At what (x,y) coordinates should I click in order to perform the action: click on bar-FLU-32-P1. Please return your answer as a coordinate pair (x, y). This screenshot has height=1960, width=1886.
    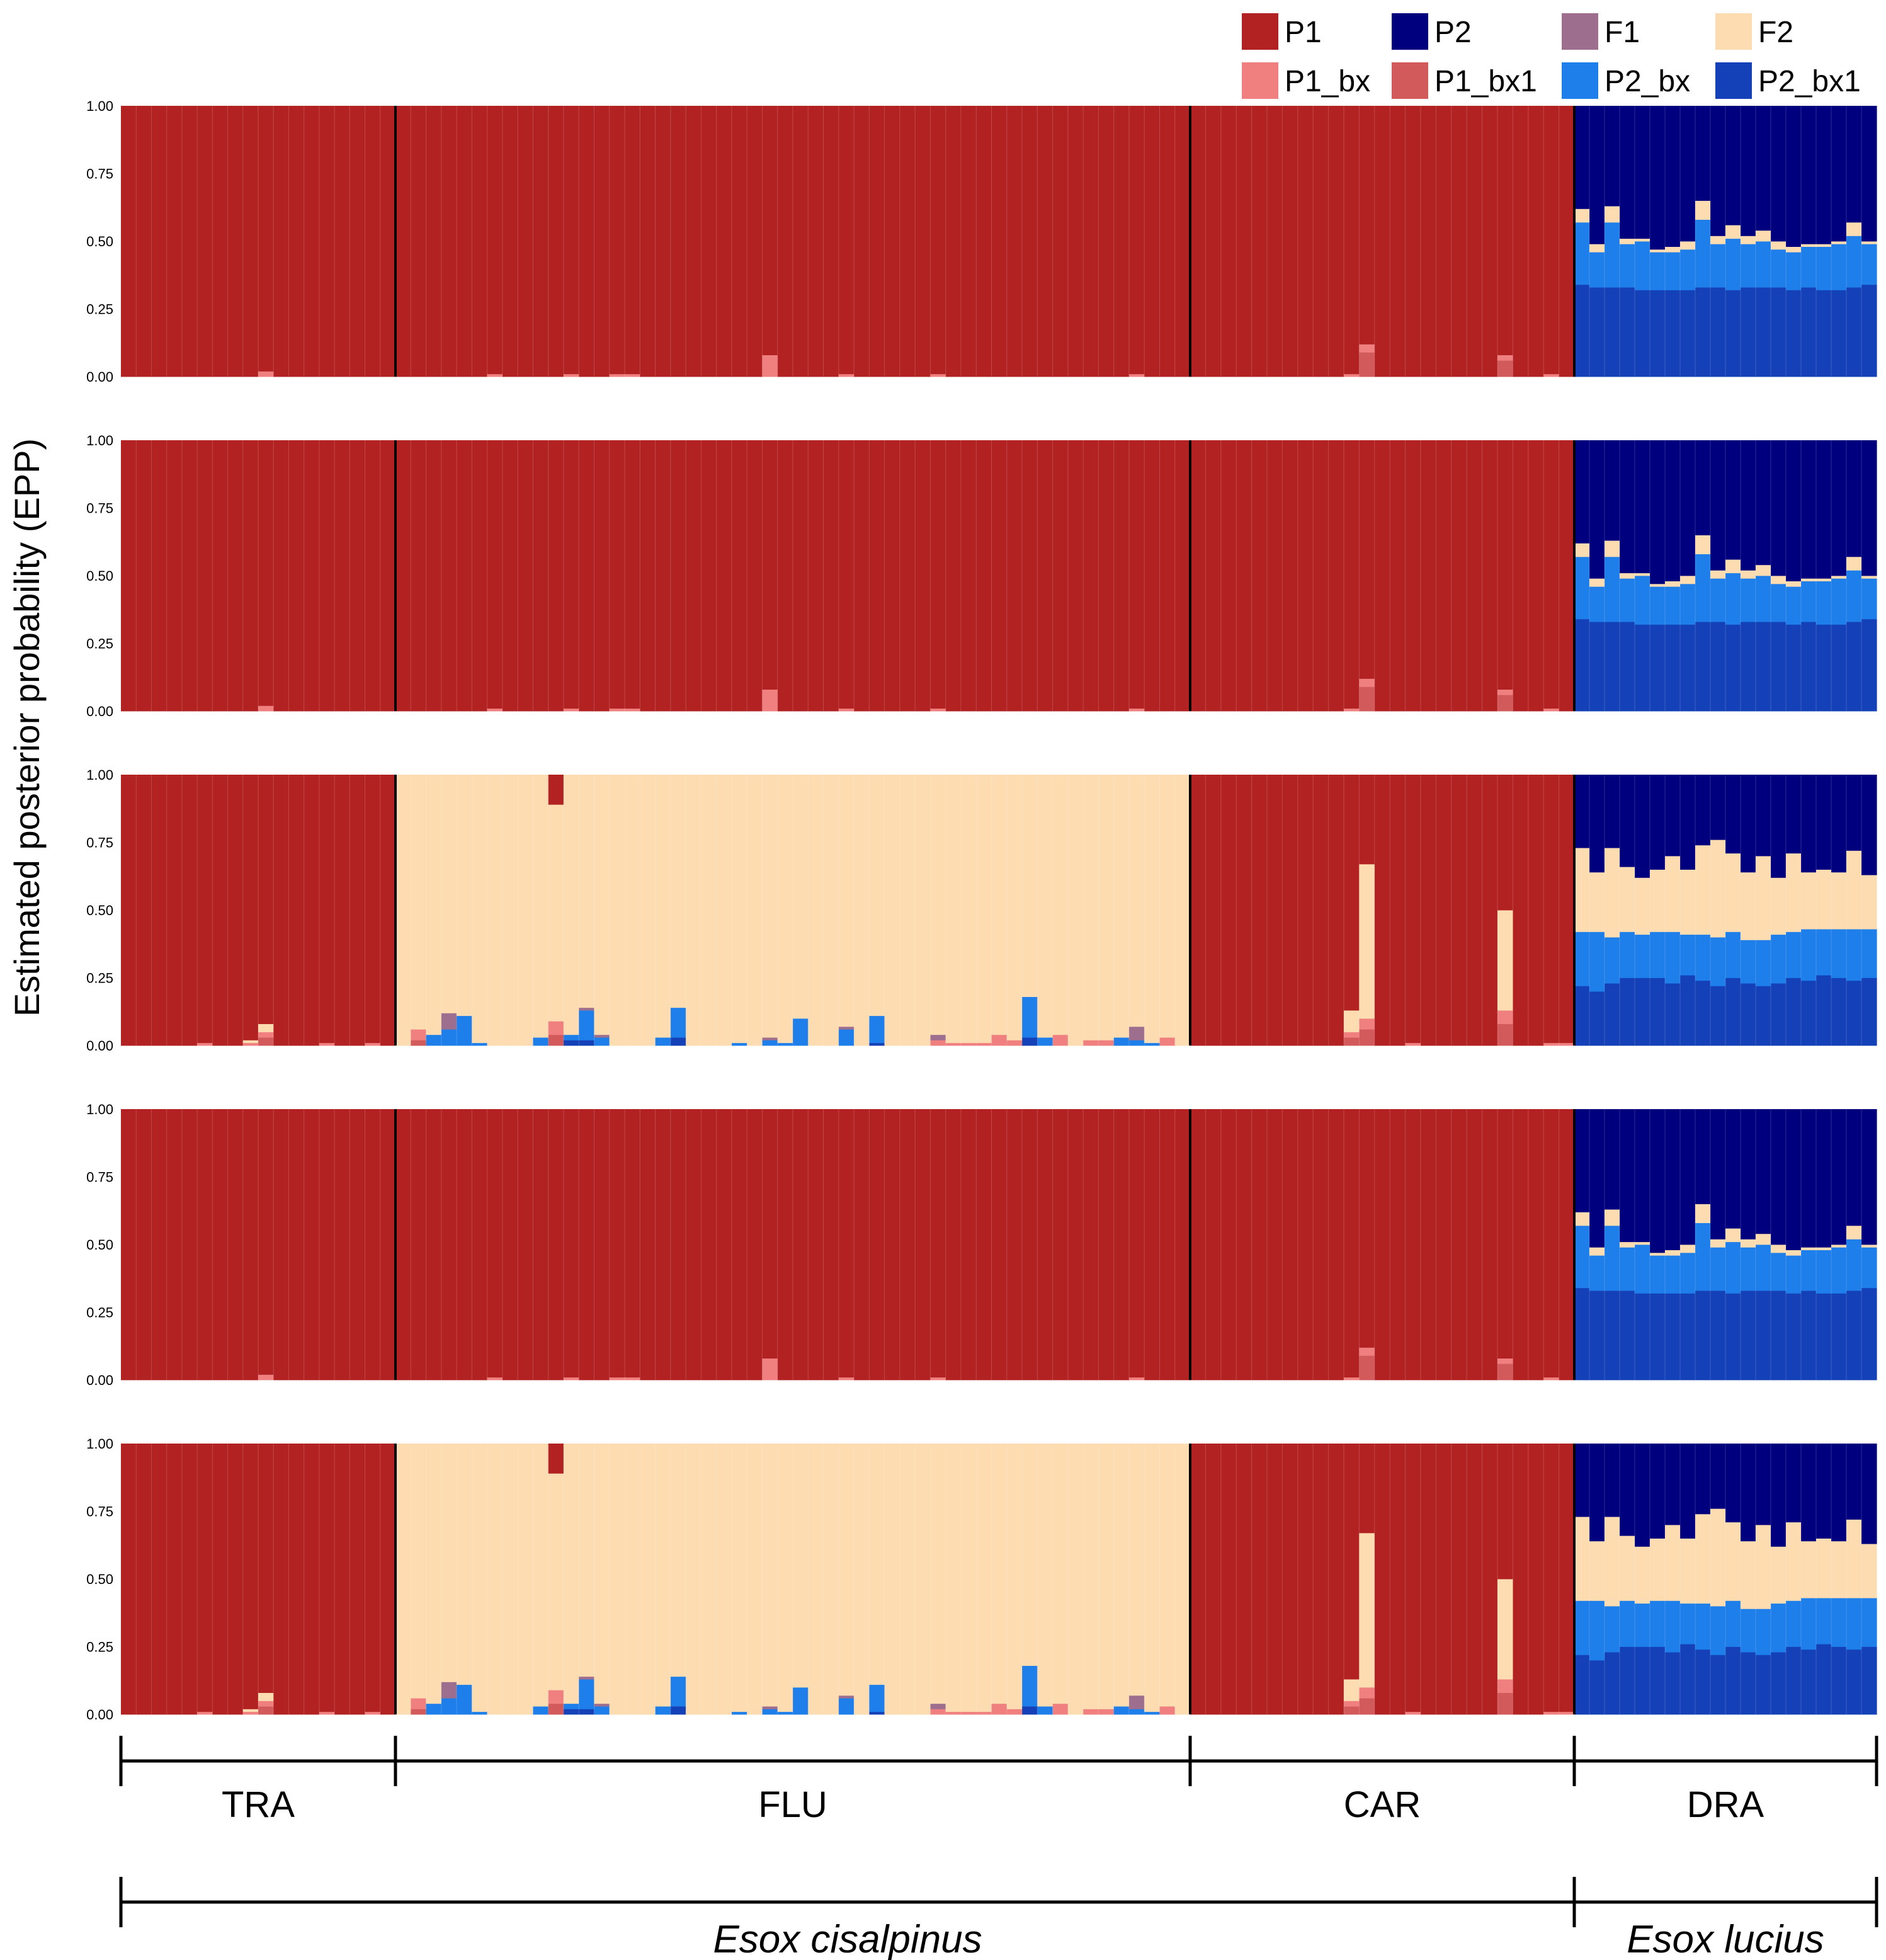
    Looking at the image, I should click on (877, 576).